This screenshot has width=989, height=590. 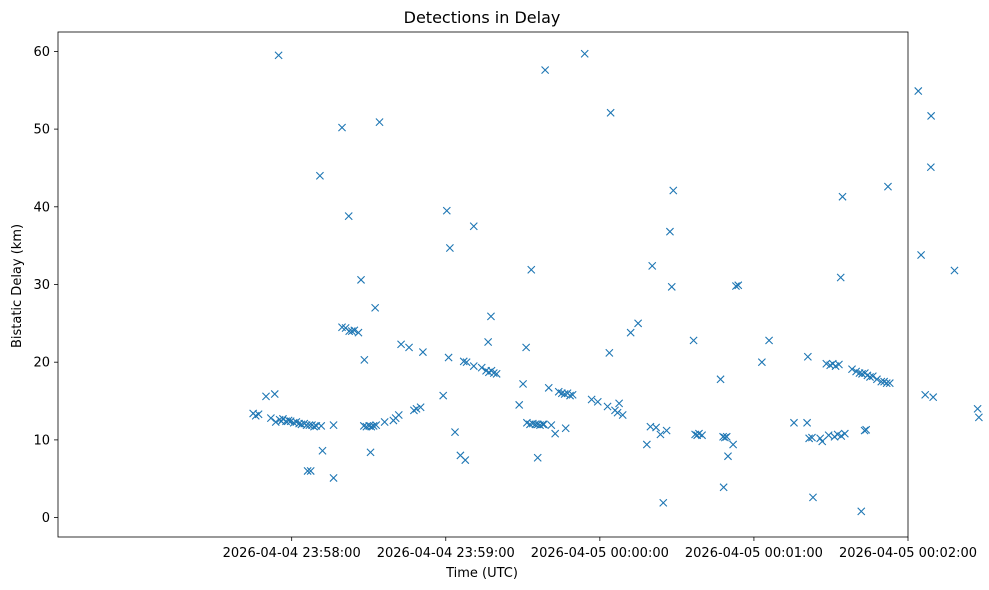 What do you see at coordinates (46, 518) in the screenshot?
I see `y-tick-label: 0` at bounding box center [46, 518].